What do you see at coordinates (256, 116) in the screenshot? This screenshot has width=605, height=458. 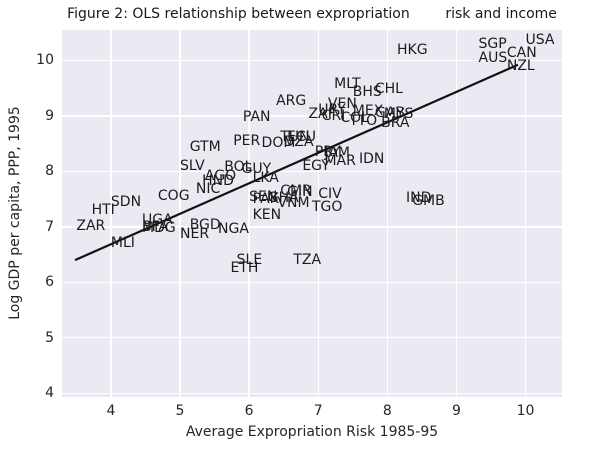 I see `country-label-PAN: PAN` at bounding box center [256, 116].